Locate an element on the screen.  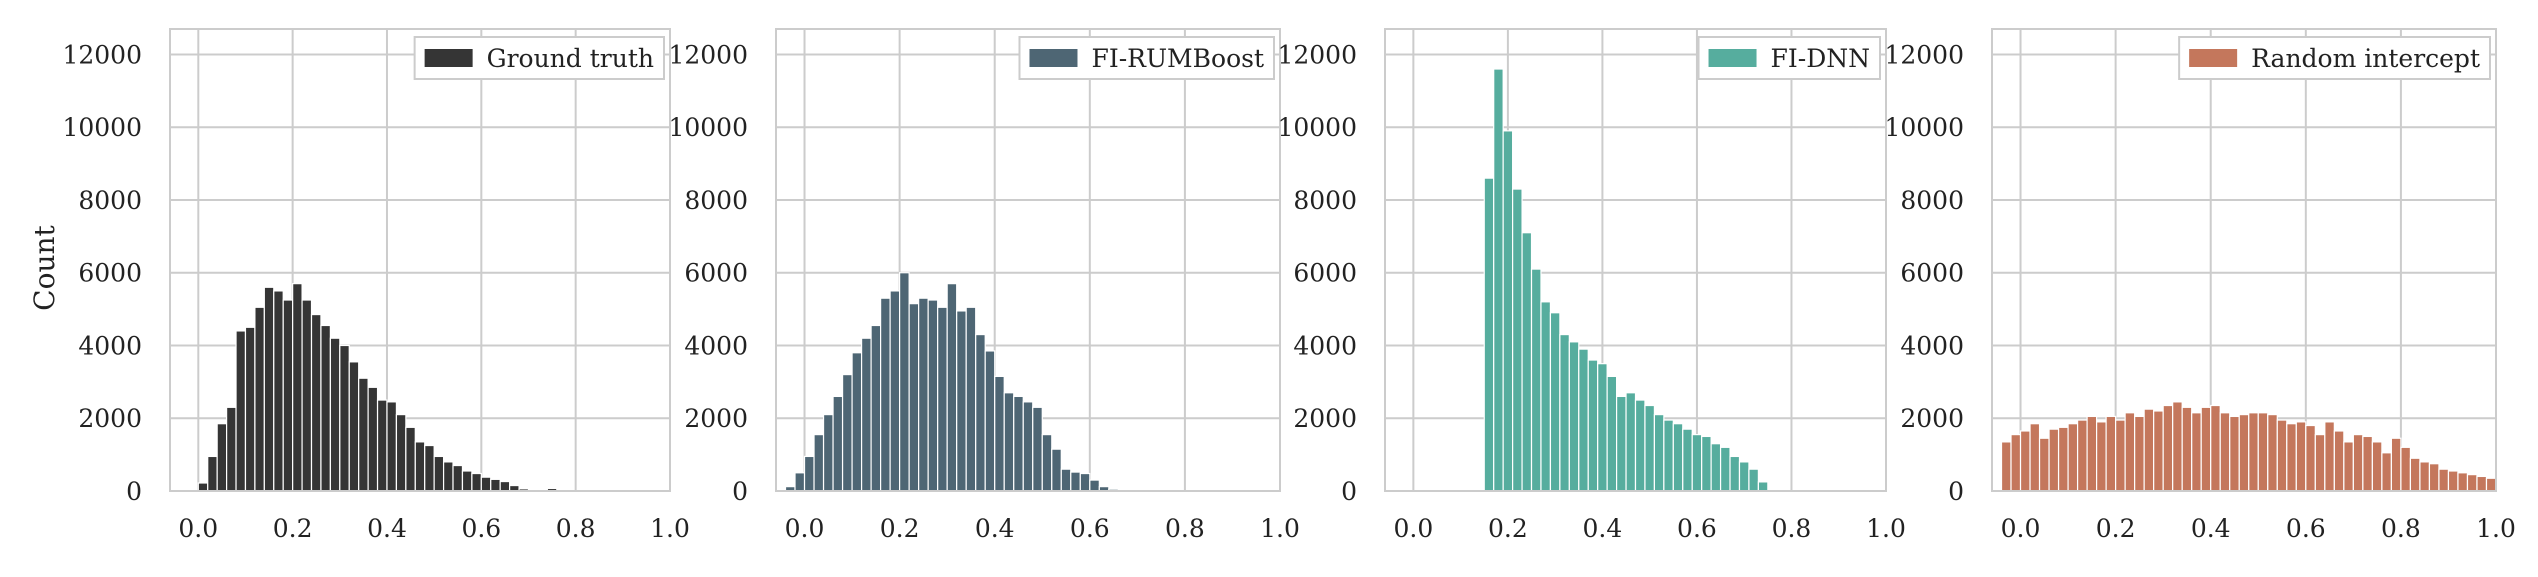
legend-label: FI-RUMBoost is located at coordinates (1177, 58).